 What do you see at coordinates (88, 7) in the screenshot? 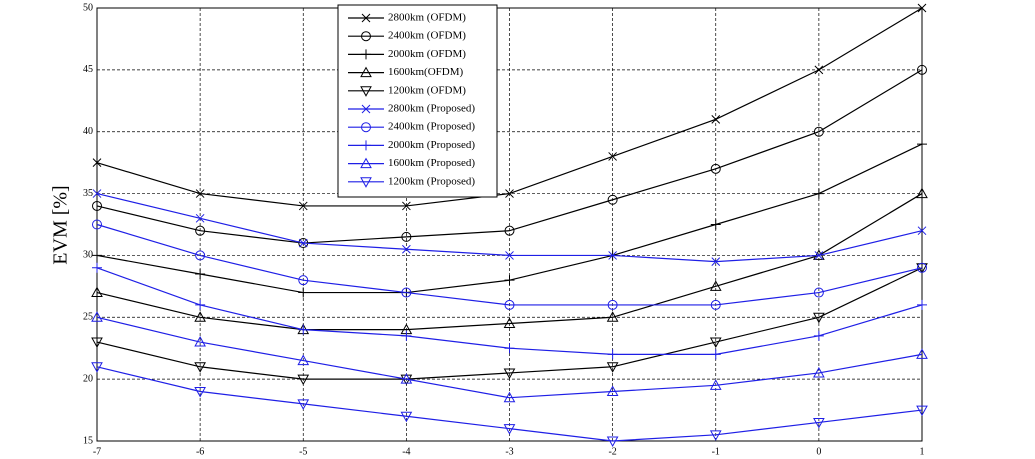
I see `y-tick-label: 50` at bounding box center [88, 7].